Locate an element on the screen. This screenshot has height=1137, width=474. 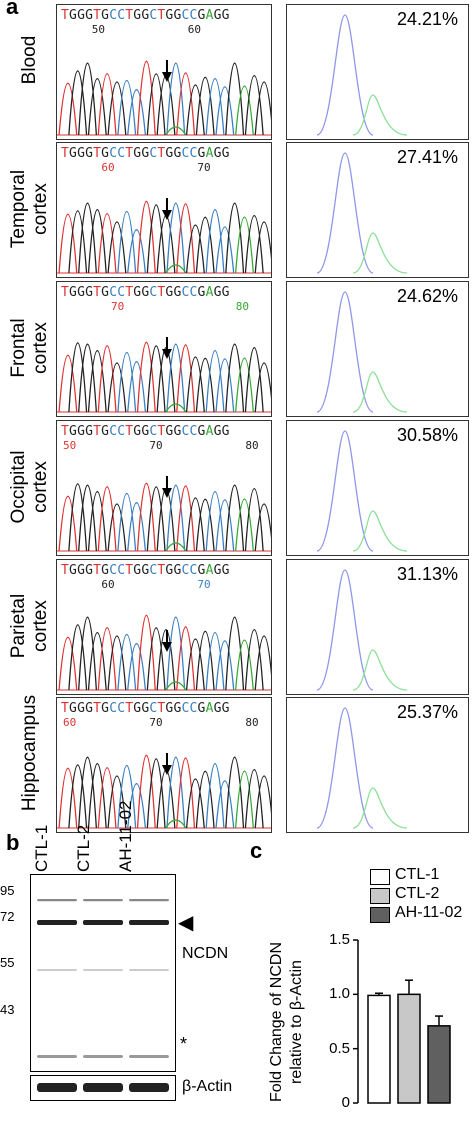
peak-plot: 25.37% is located at coordinates (377, 765).